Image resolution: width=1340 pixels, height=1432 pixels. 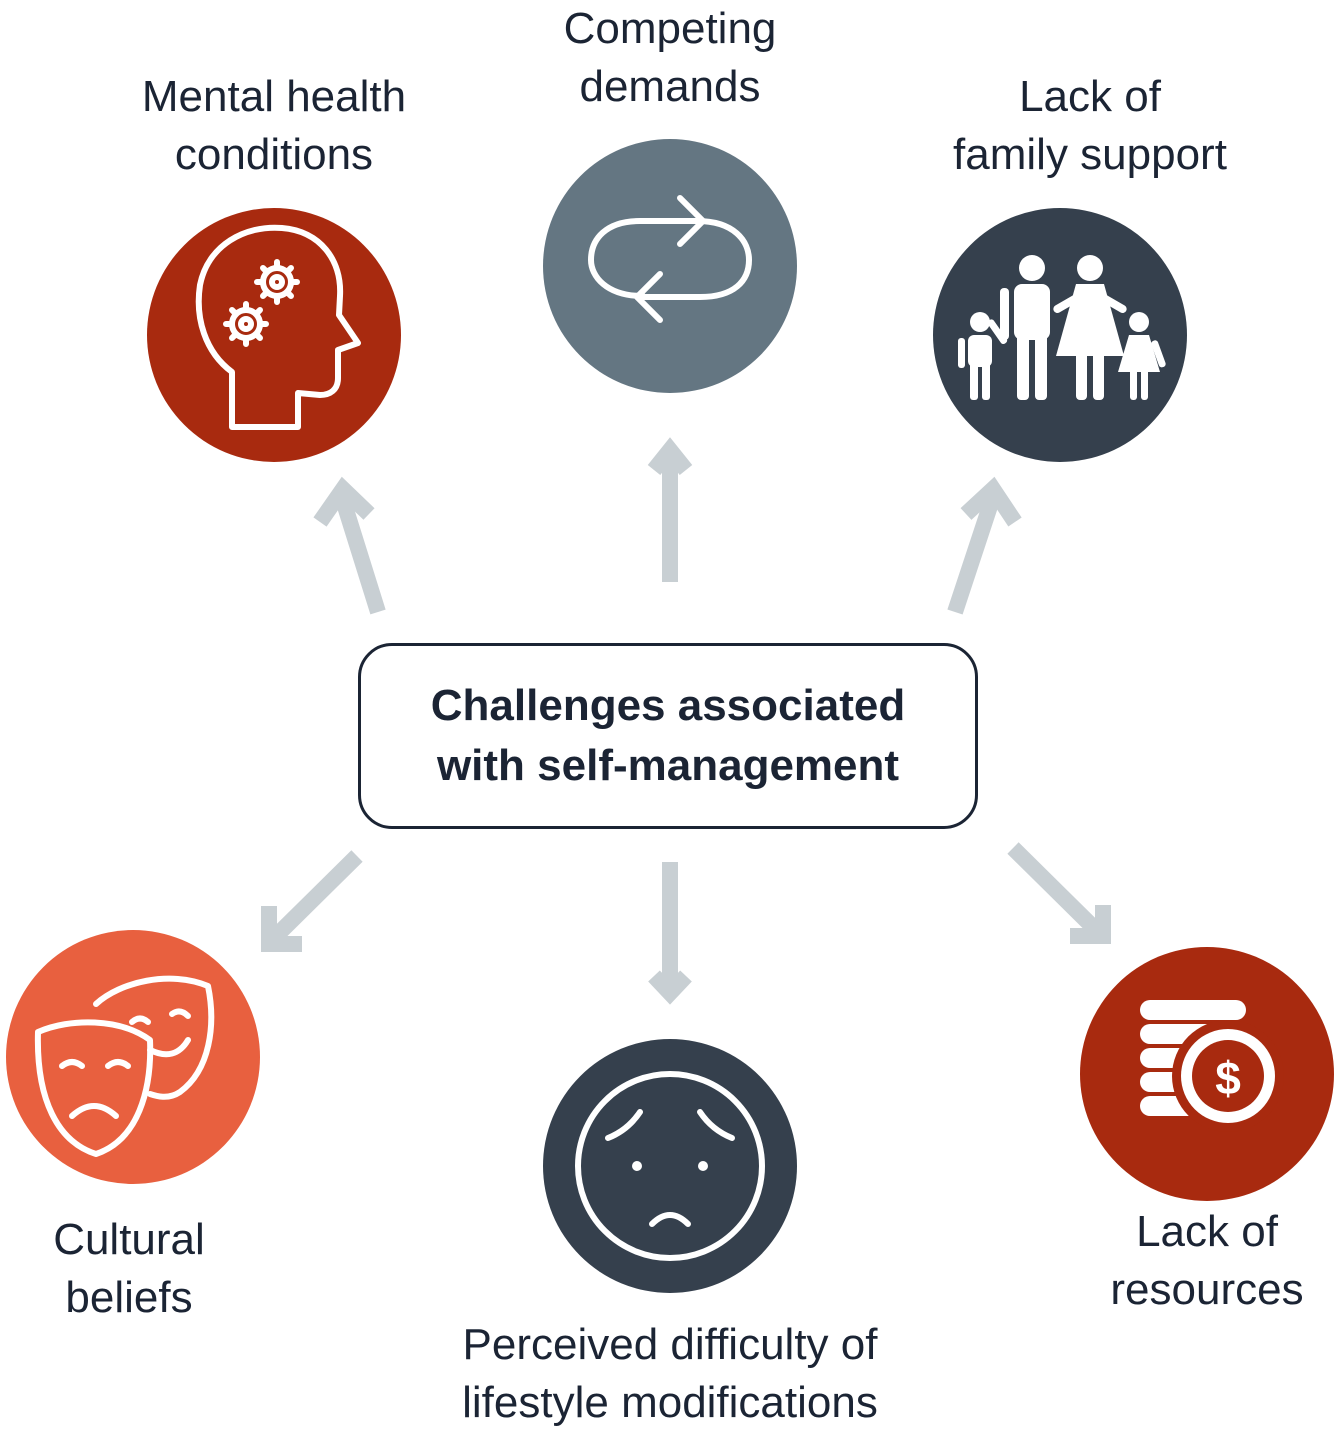 I want to click on label-line: Competing, so click(x=670, y=28).